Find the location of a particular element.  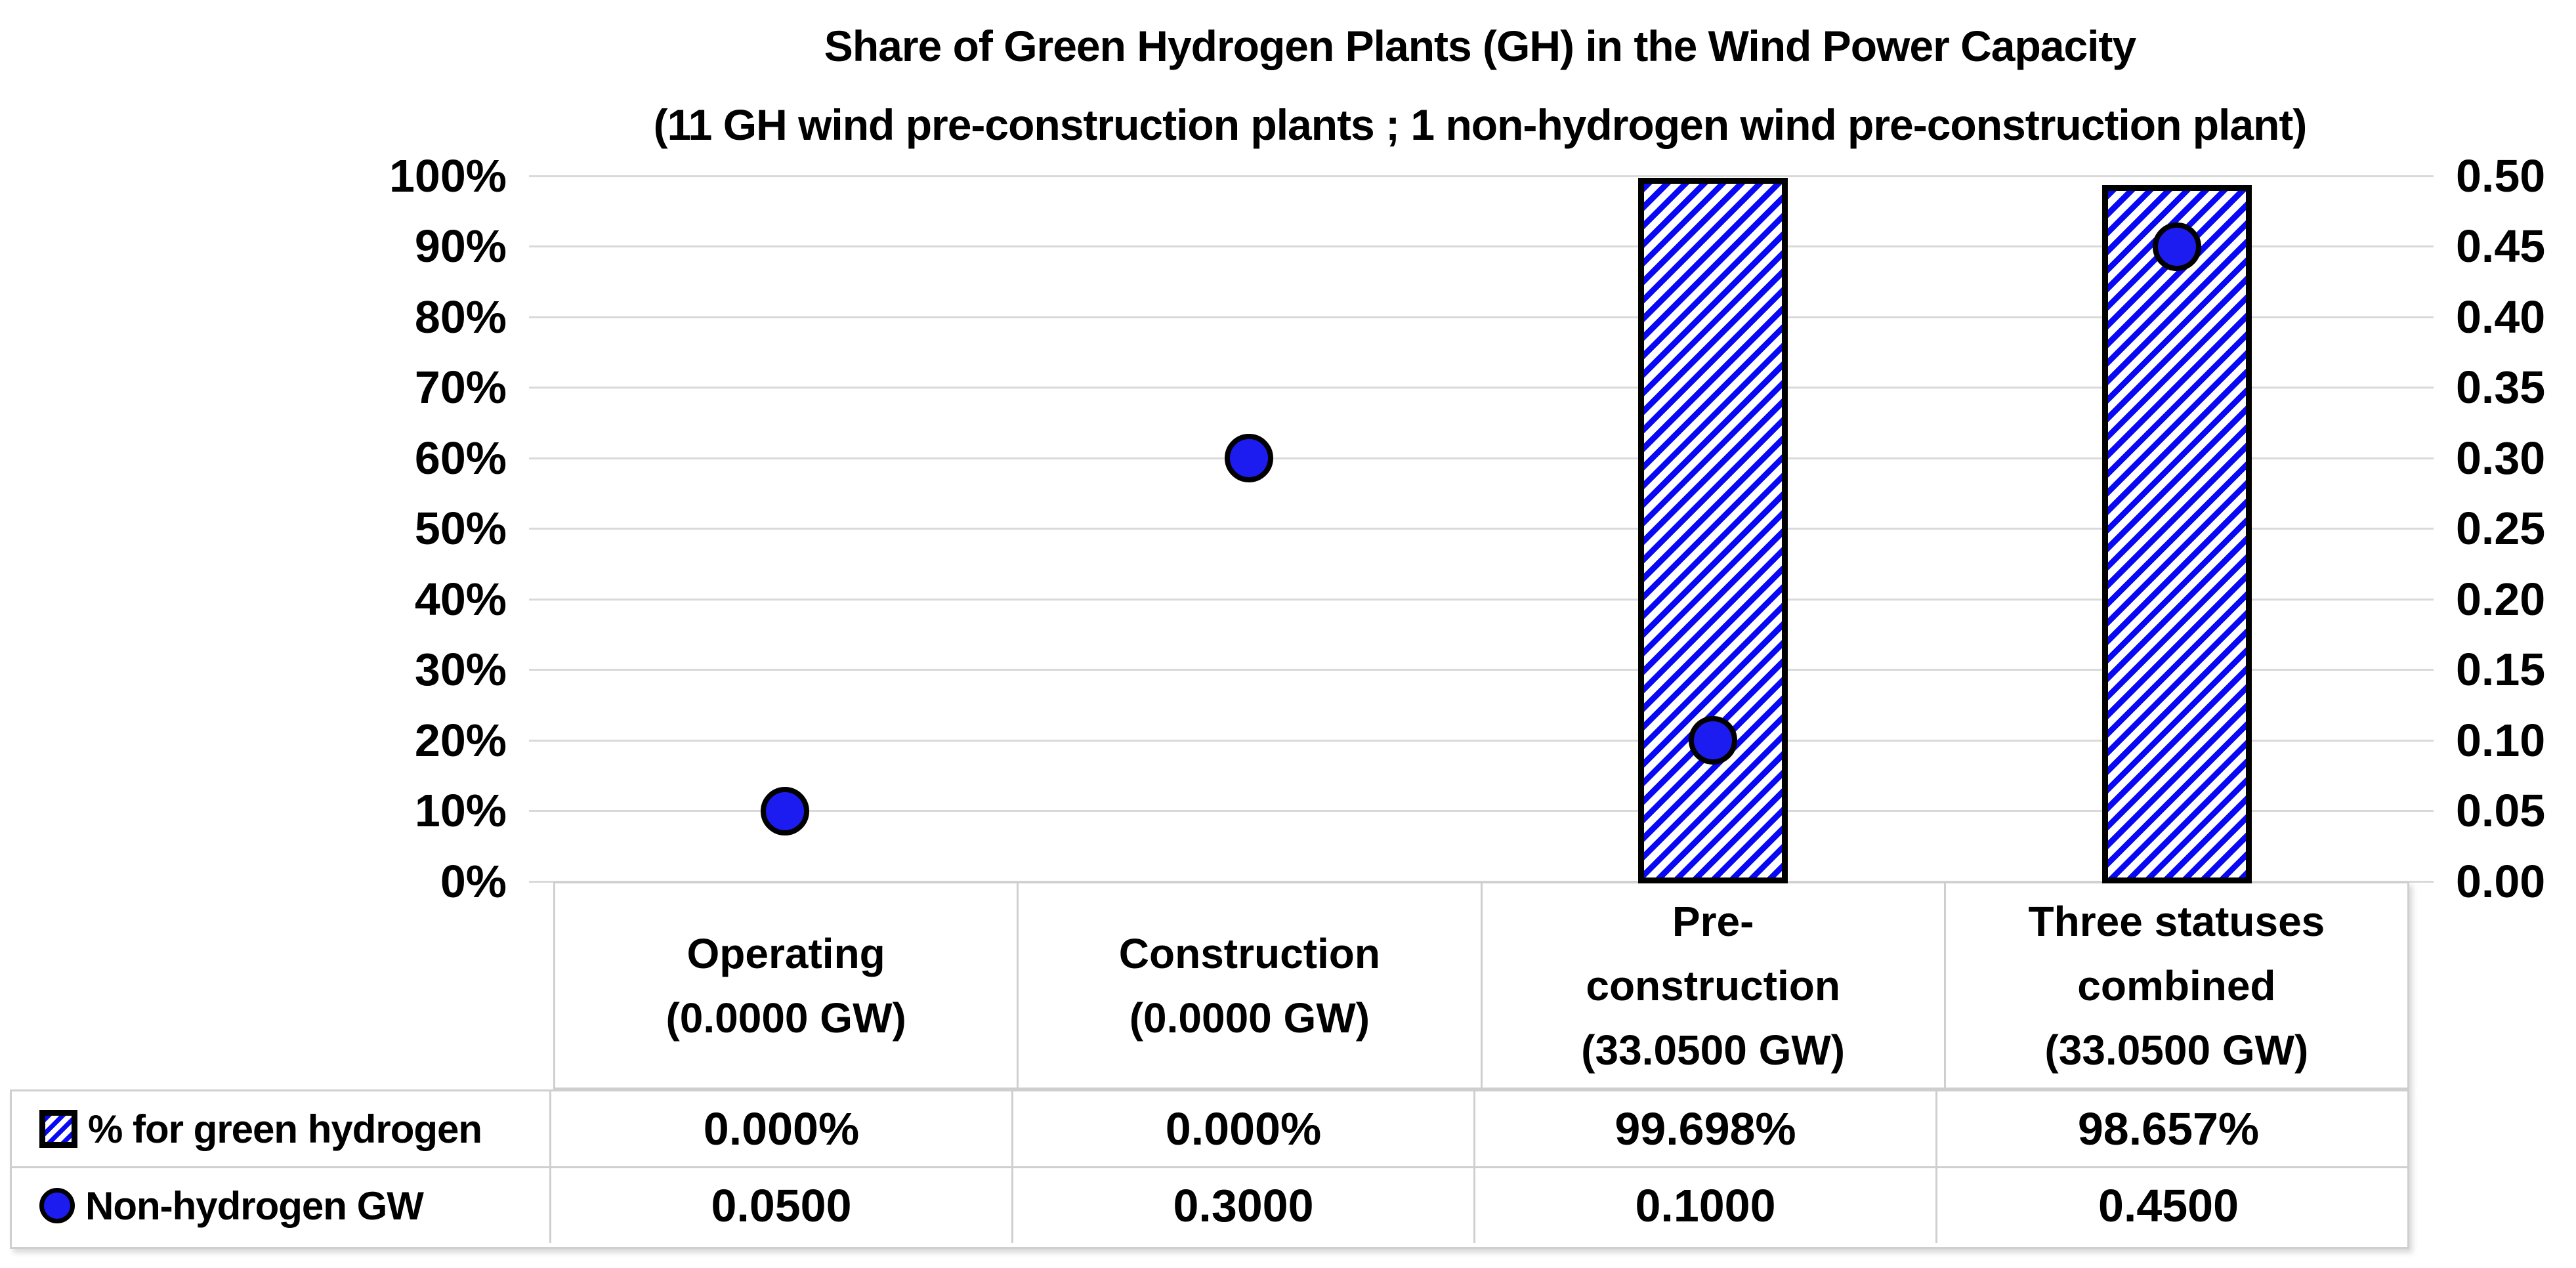

series-name: Non-hydrogen GW is located at coordinates (254, 1205).